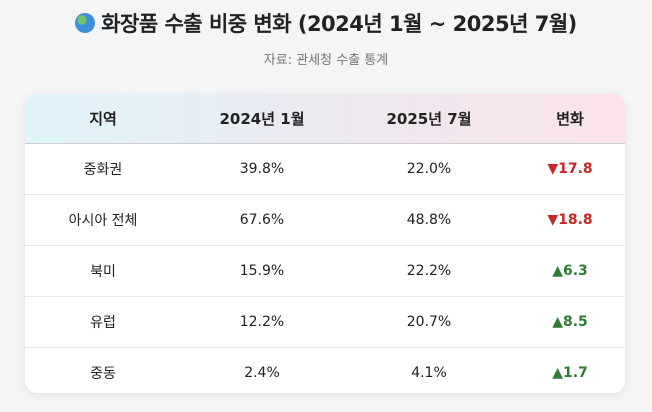 The height and width of the screenshot is (412, 652). I want to click on title-text: 화장품 수출 비중 변화 (2024년 1월 ~ 2025년 7월), so click(339, 24).